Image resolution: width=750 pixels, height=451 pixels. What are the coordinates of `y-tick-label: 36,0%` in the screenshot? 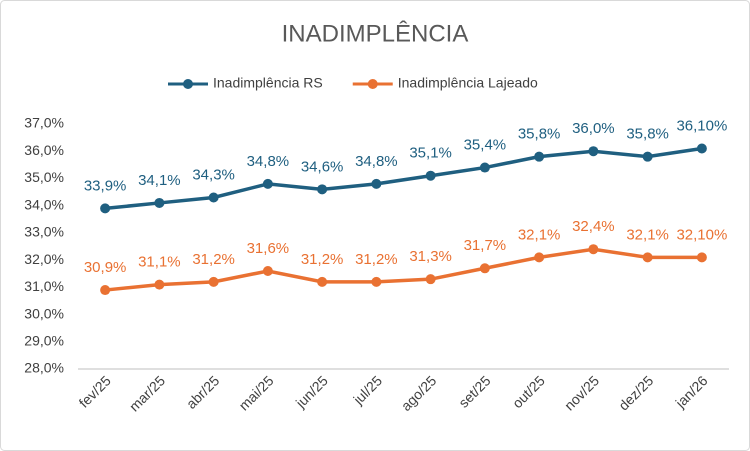 It's located at (44, 150).